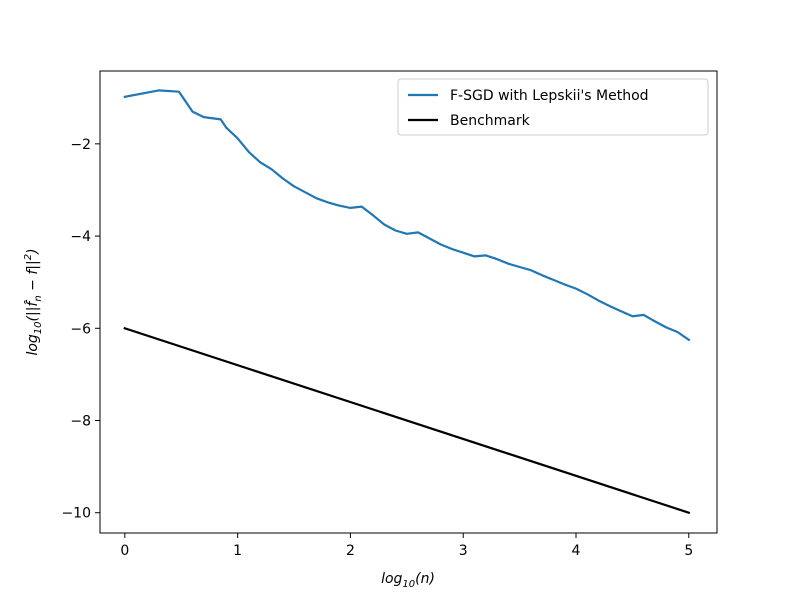  I want to click on legend-label-benchmark: Benchmark, so click(490, 121).